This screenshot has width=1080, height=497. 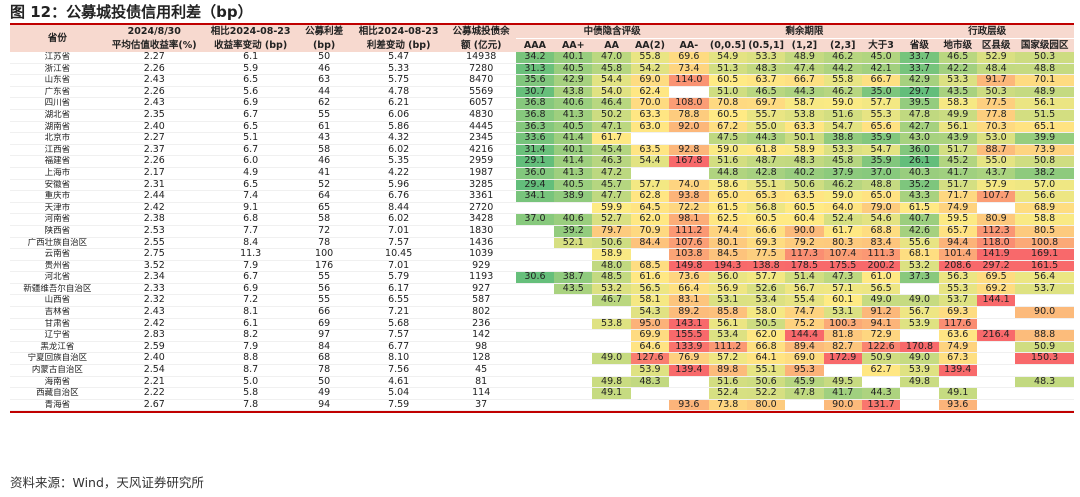 What do you see at coordinates (154, 347) in the screenshot?
I see `value-cell: 2.59` at bounding box center [154, 347].